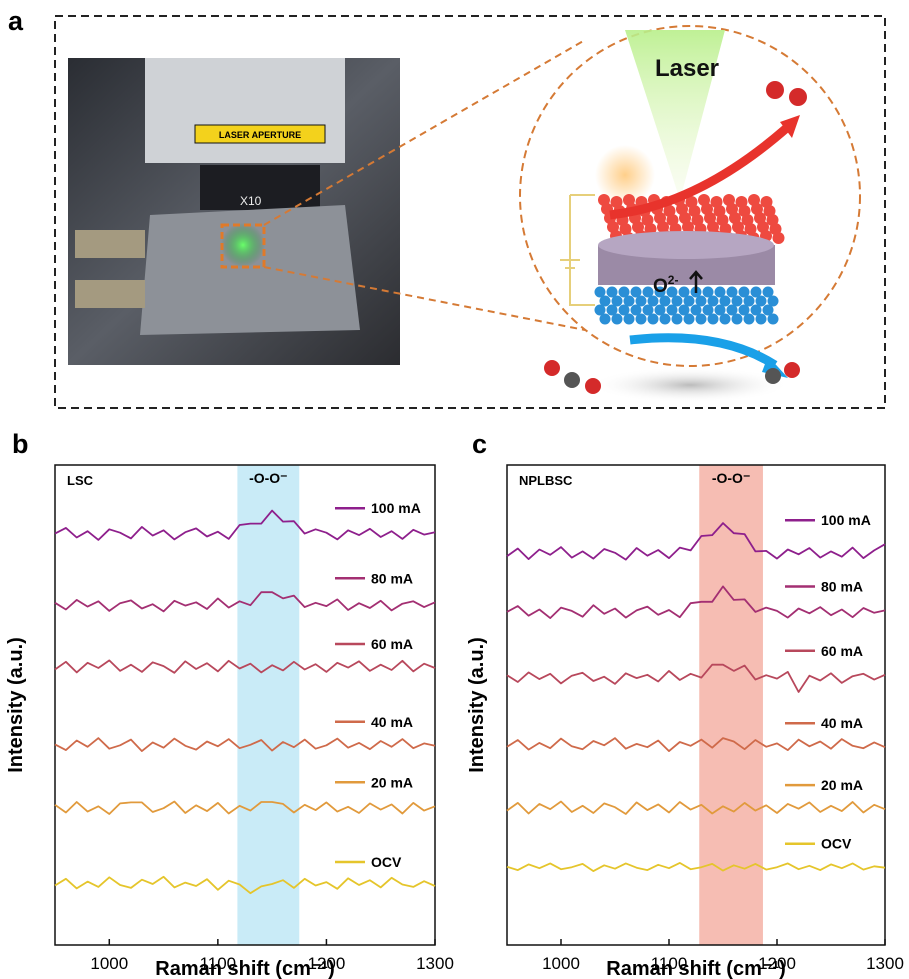  Describe the element at coordinates (731, 478) in the screenshot. I see `band-label: -O-O⁻` at that location.